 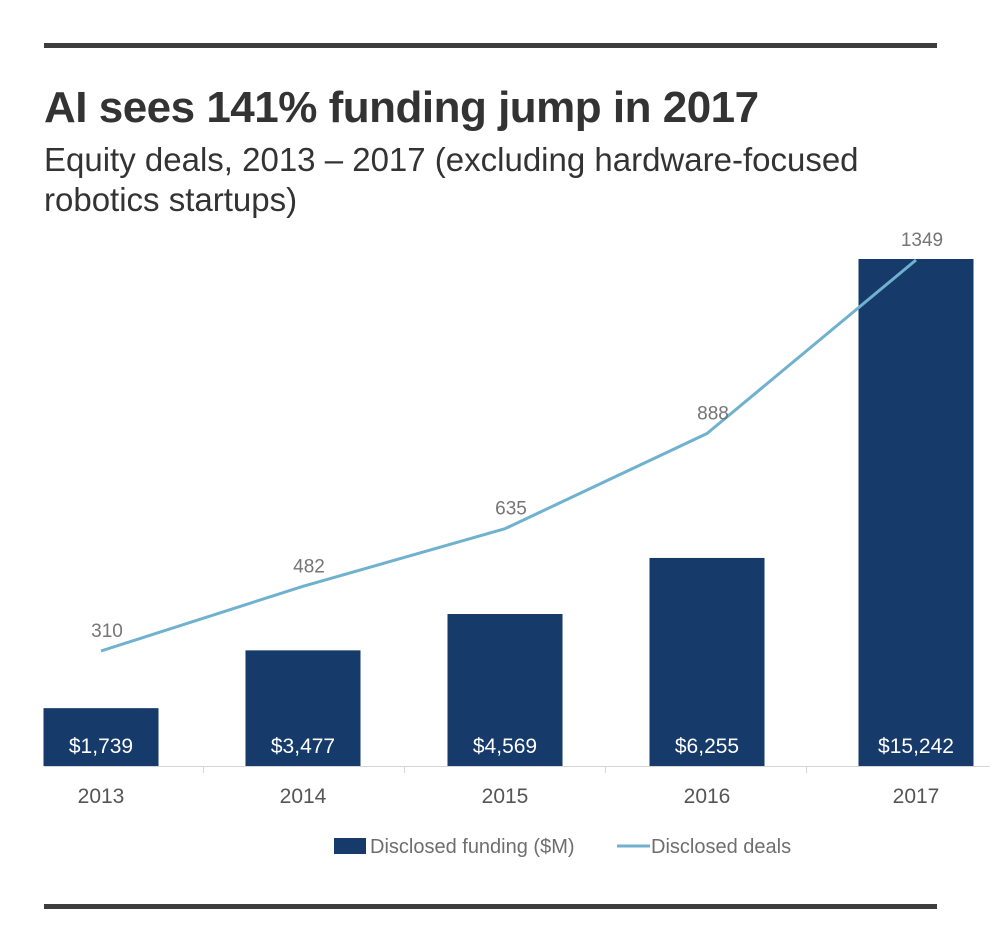 What do you see at coordinates (490, 45) in the screenshot?
I see `top-rule` at bounding box center [490, 45].